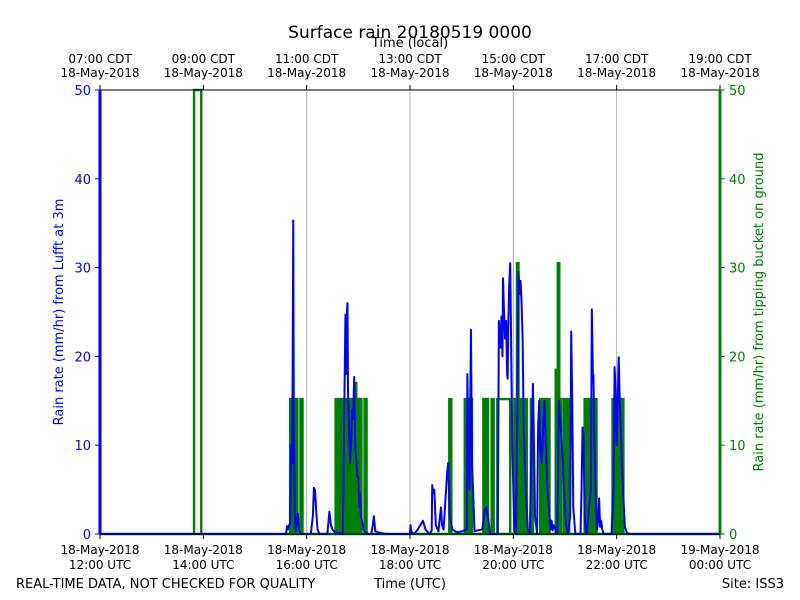 This screenshot has width=800, height=600. I want to click on y-tick-label-left: 40, so click(82, 180).